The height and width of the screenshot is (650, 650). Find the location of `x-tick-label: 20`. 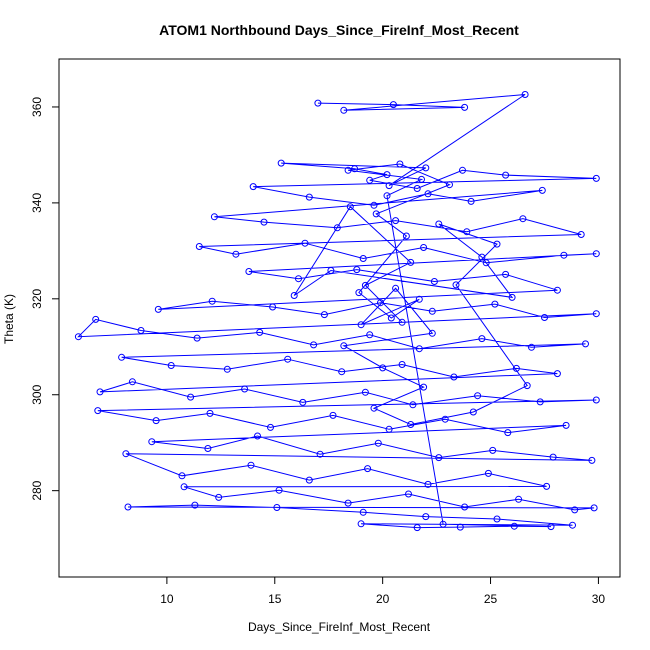

x-tick-label: 20 is located at coordinates (383, 599).